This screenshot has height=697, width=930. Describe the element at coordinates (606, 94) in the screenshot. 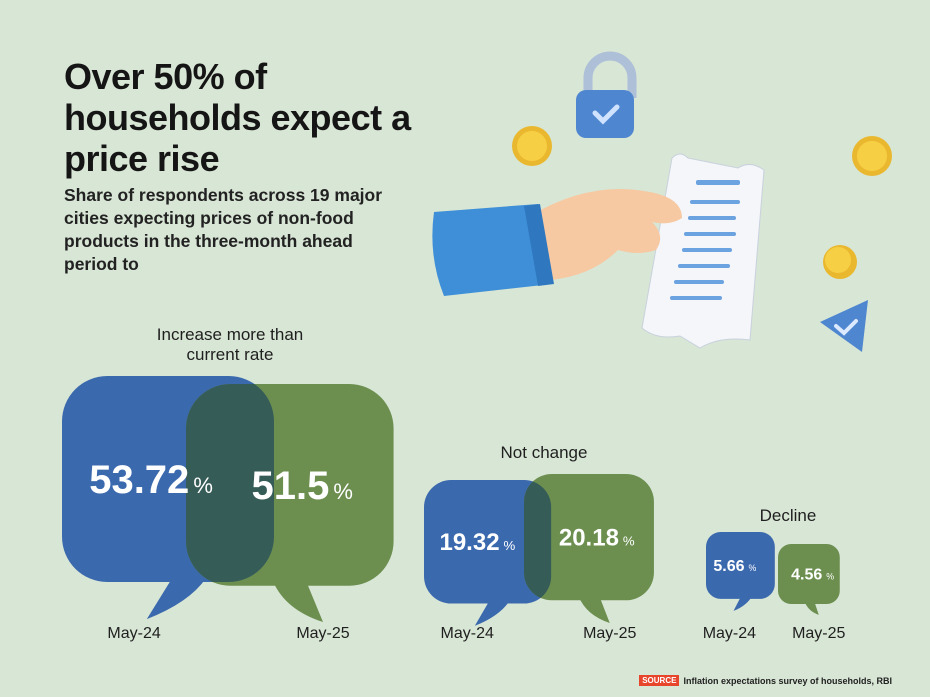

I see `lock-icon` at that location.